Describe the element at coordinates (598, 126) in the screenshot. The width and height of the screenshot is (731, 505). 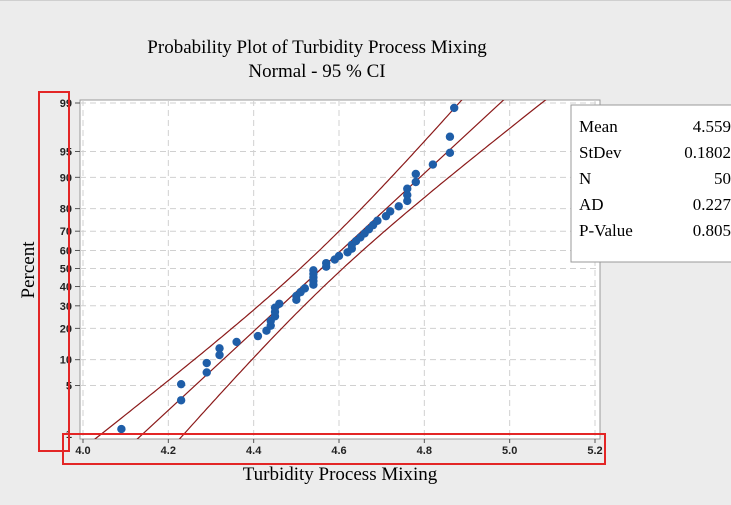
I see `stat-label: Mean` at that location.